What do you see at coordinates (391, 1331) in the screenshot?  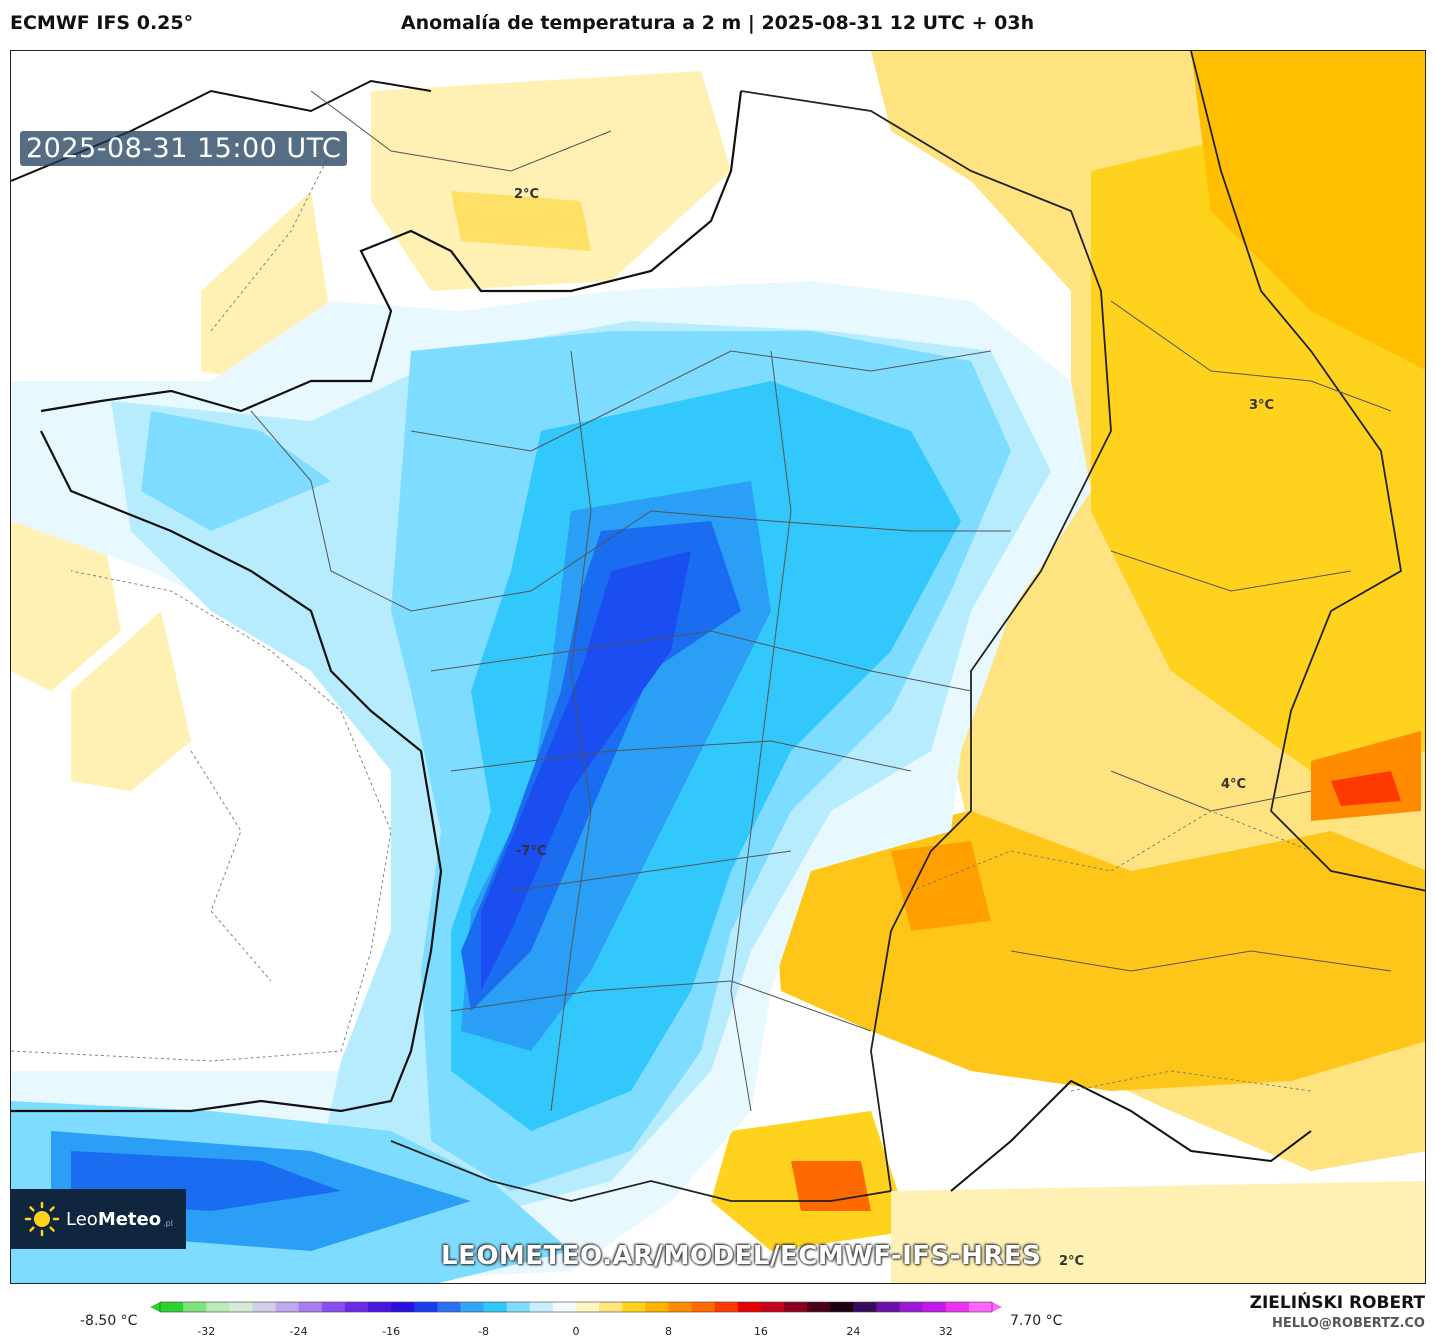 I see `colorbar-tick-label: -16` at bounding box center [391, 1331].